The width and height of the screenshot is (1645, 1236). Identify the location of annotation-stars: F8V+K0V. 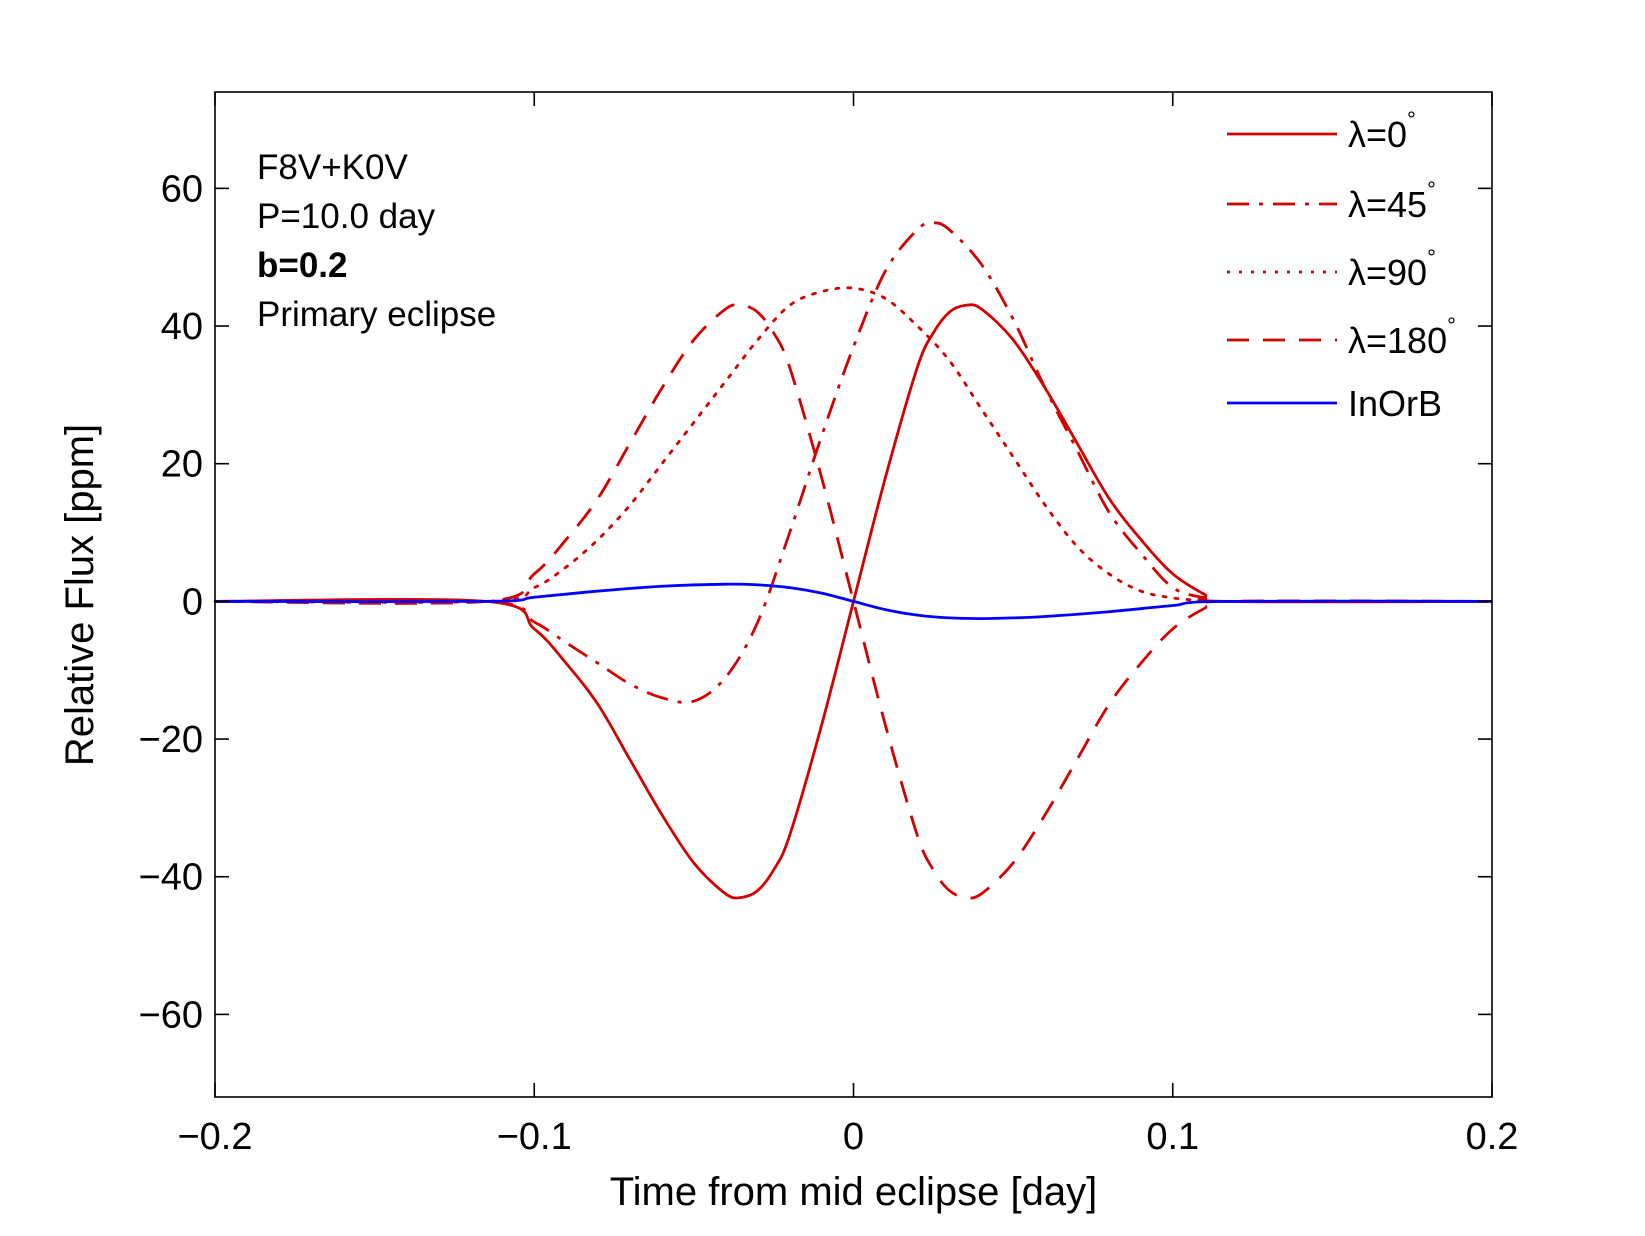
(332, 167).